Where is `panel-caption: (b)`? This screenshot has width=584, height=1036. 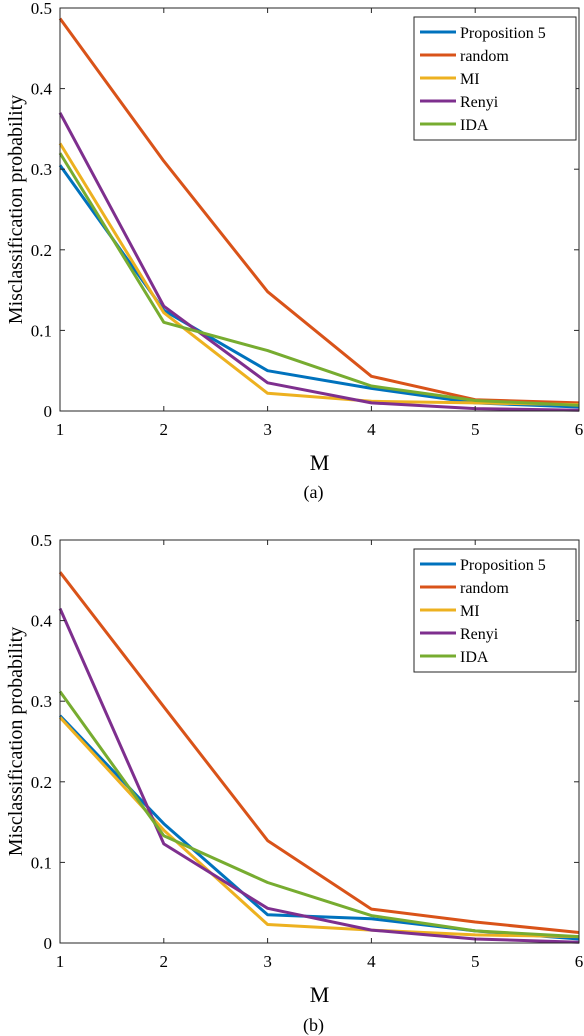
panel-caption: (b) is located at coordinates (313, 1025).